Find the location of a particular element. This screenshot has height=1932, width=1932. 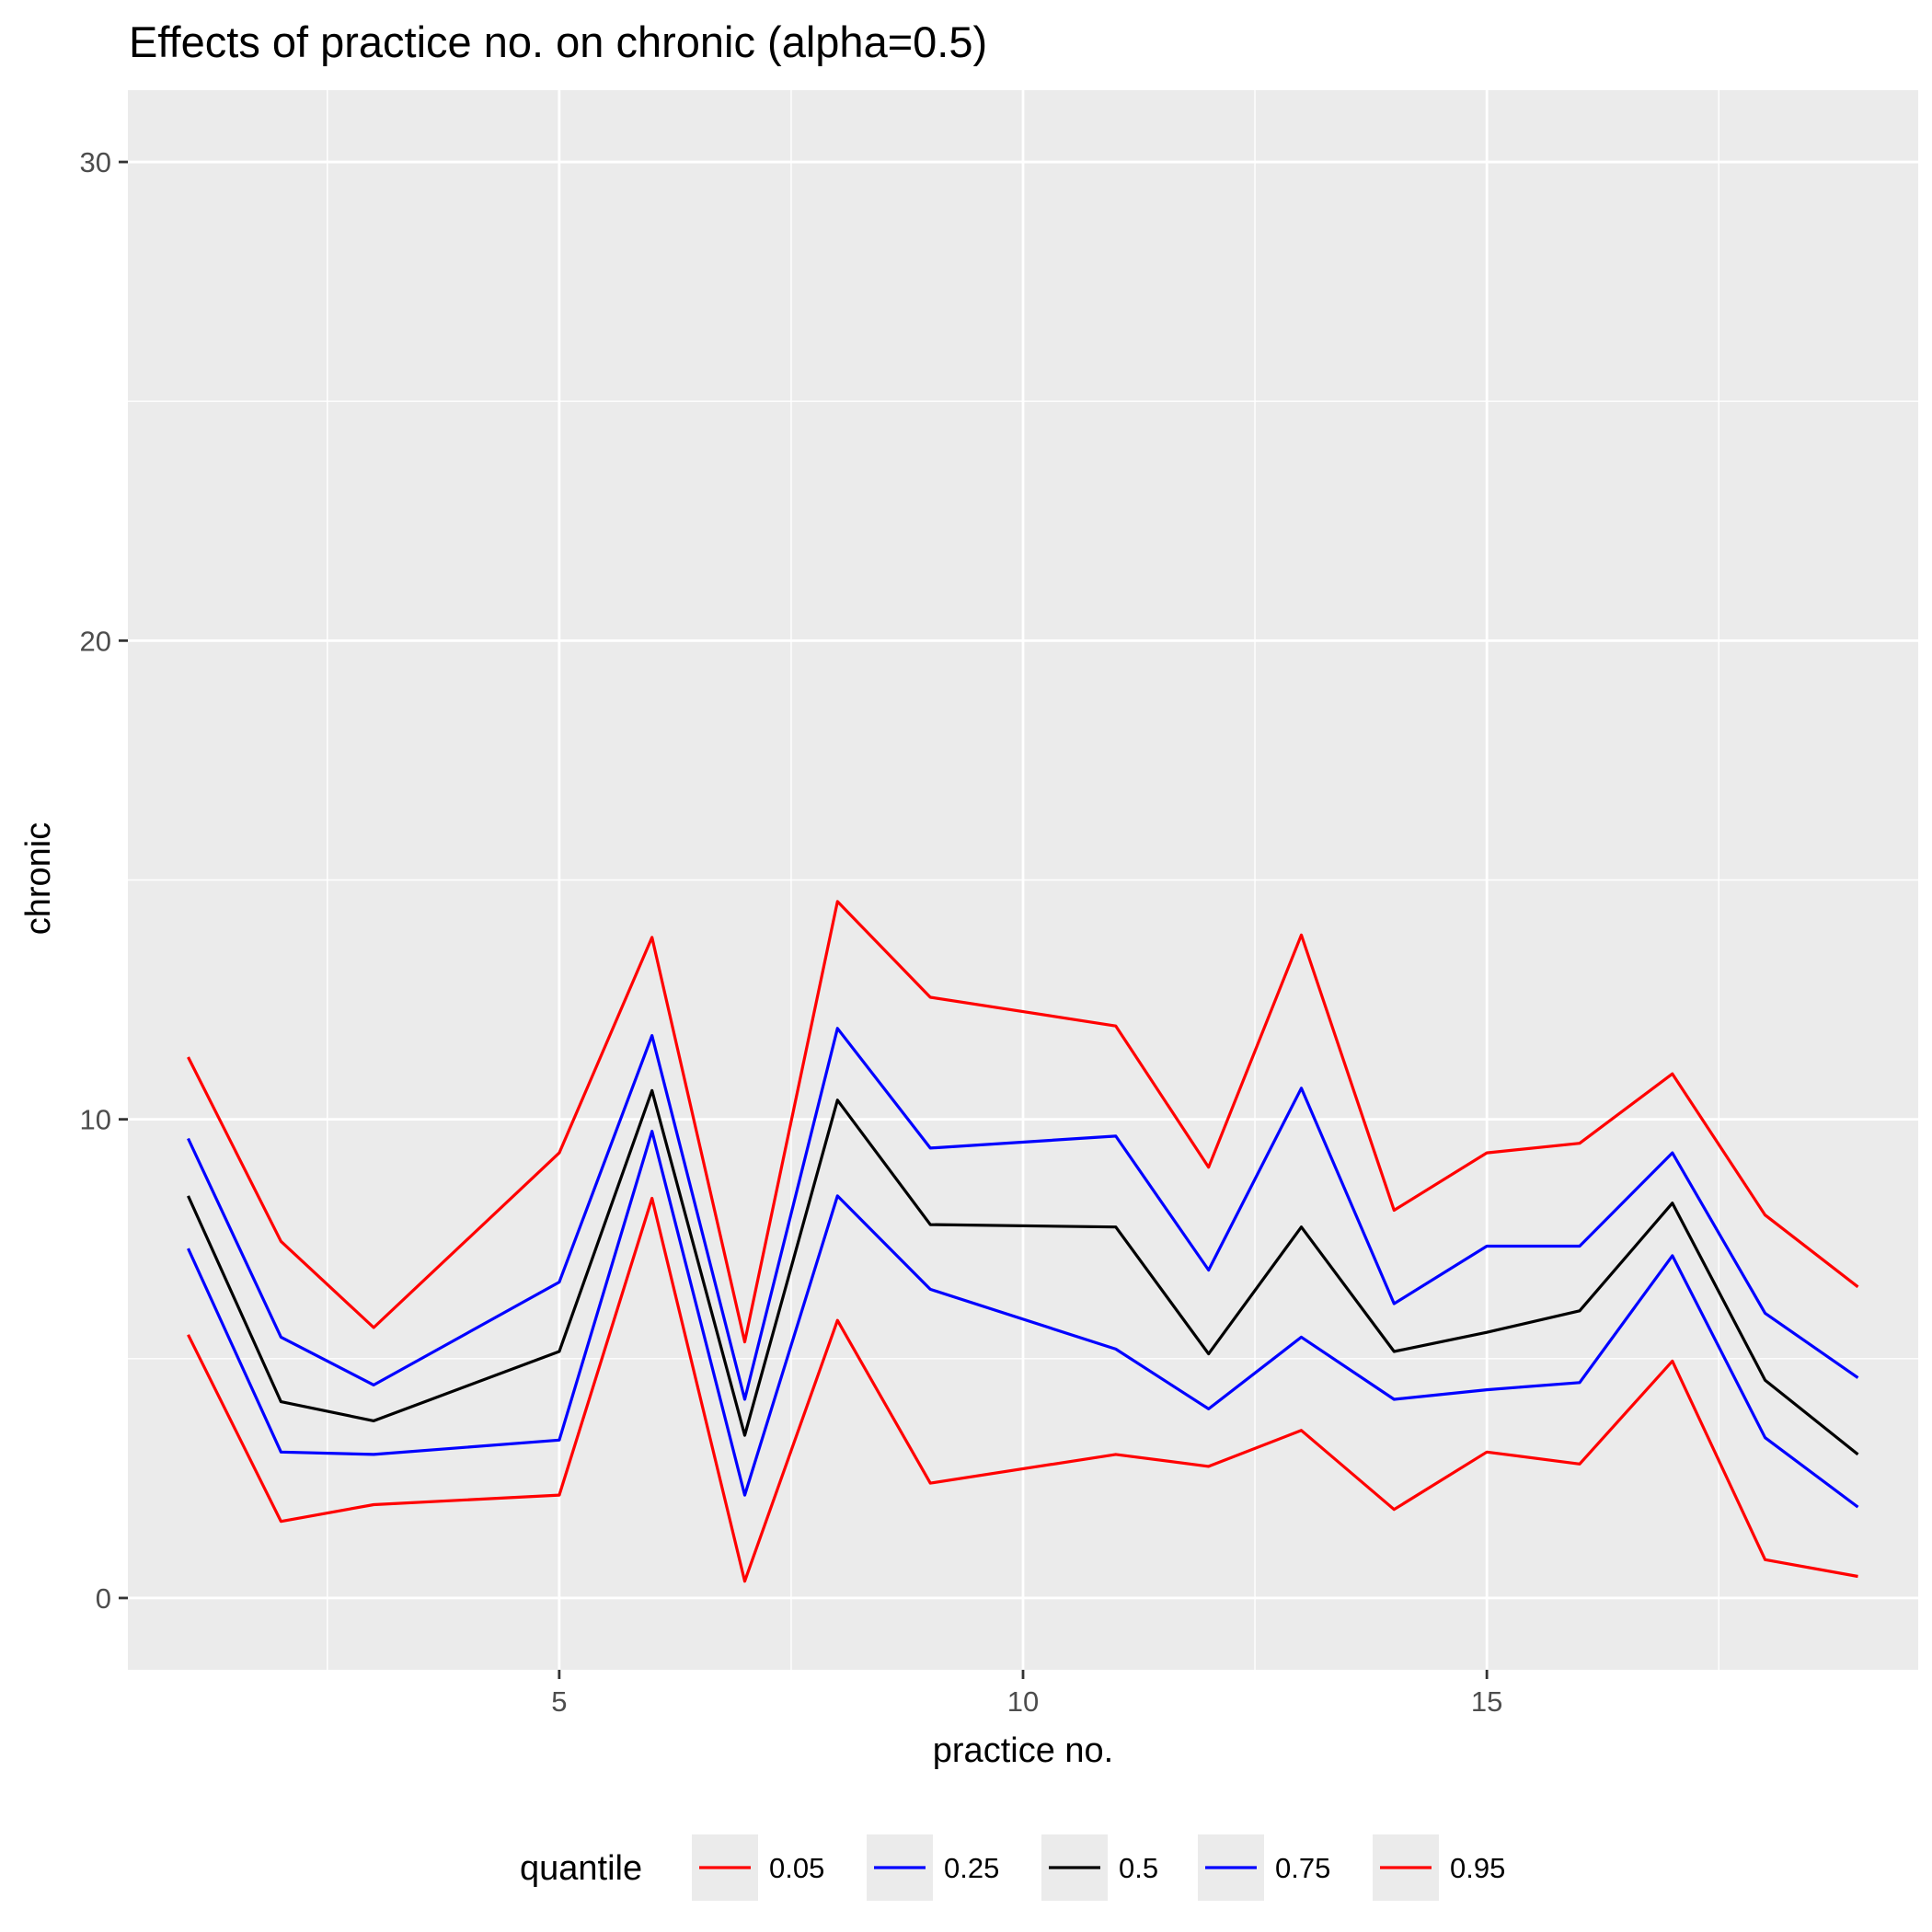

y-tick-label: 0 is located at coordinates (103, 1598).